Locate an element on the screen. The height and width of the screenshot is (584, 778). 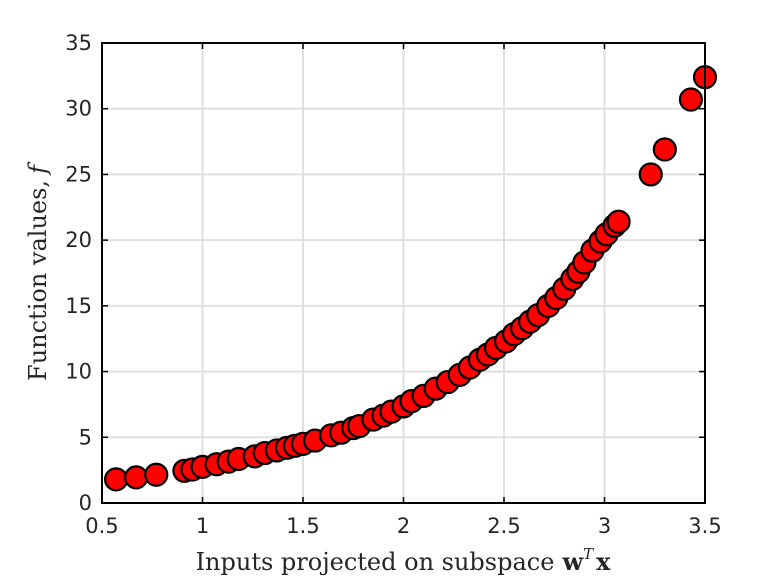
y-axis-title: Function values, f is located at coordinates (38, 271).